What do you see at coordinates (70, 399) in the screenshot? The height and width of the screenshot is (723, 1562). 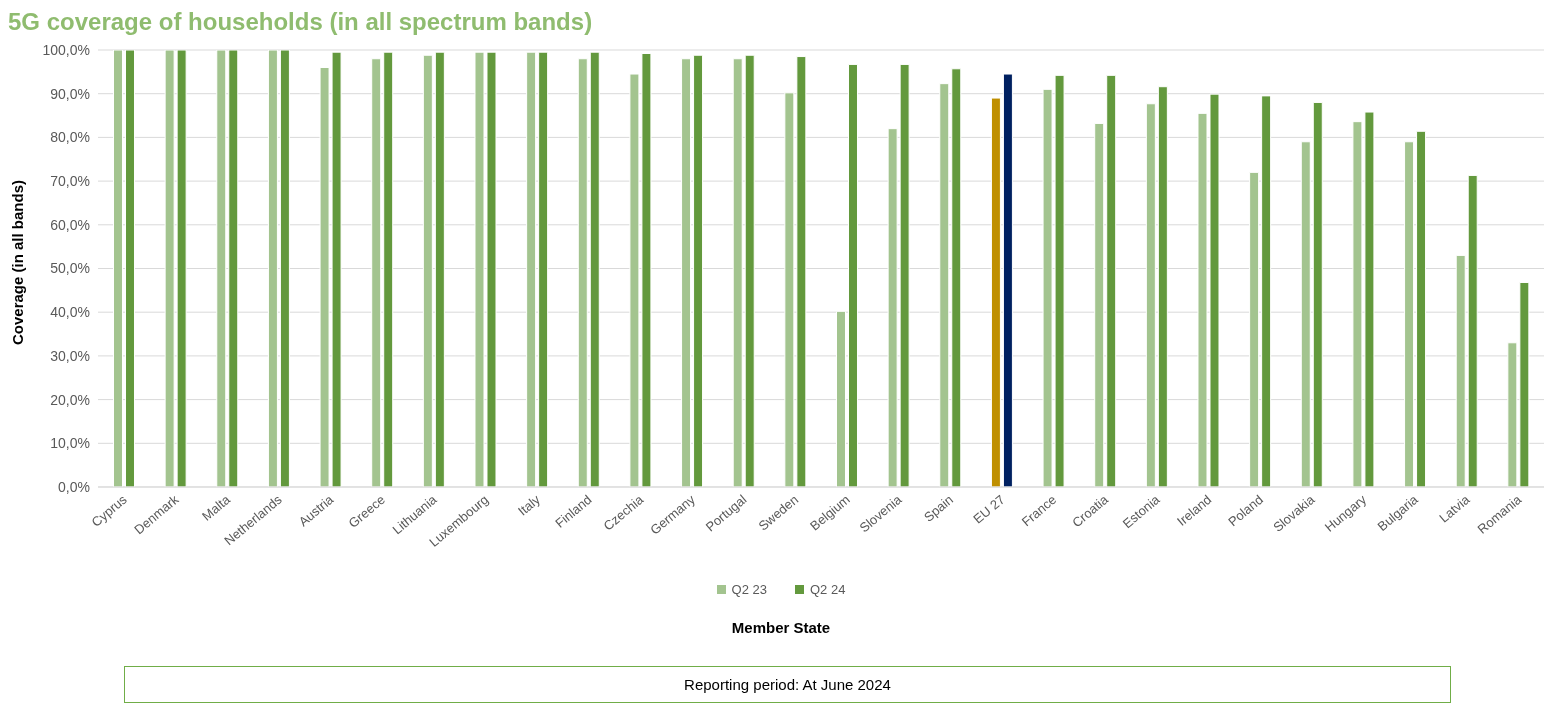 I see `y-tick-label: 20,0%` at bounding box center [70, 399].